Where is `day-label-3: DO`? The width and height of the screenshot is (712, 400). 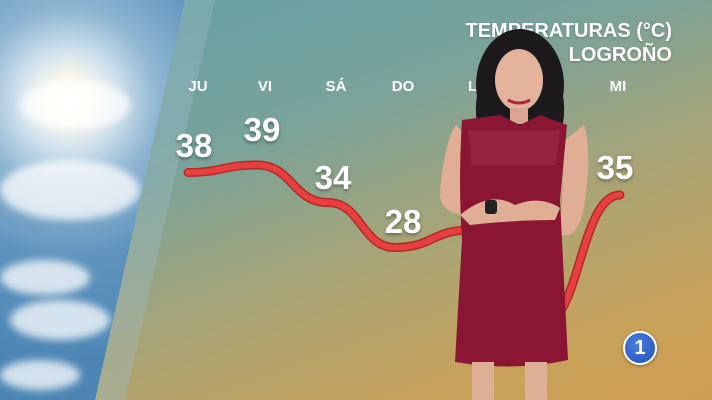 day-label-3: DO is located at coordinates (403, 86).